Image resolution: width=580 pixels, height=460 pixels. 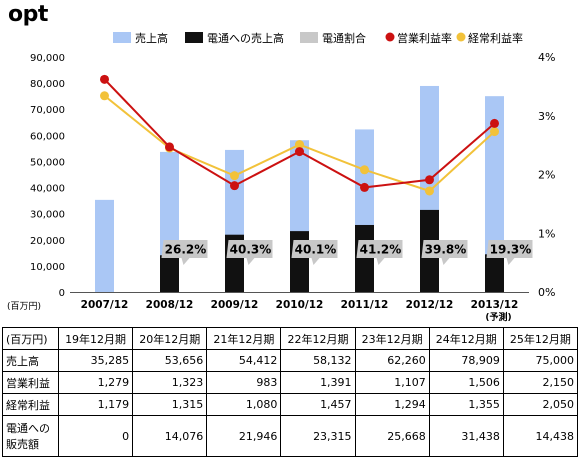 I want to click on table-header-cell: 24年12月期, so click(x=466, y=338).